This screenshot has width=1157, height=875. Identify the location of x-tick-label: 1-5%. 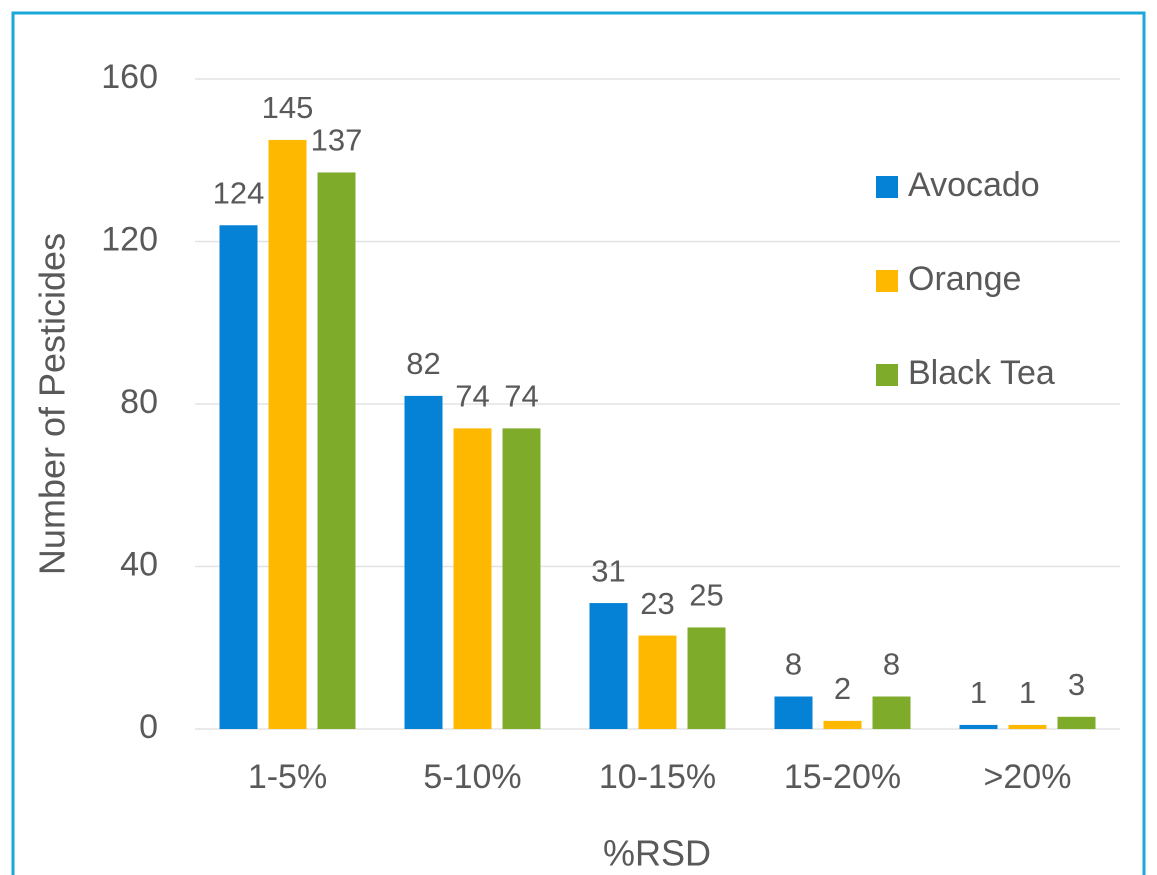
(287, 777).